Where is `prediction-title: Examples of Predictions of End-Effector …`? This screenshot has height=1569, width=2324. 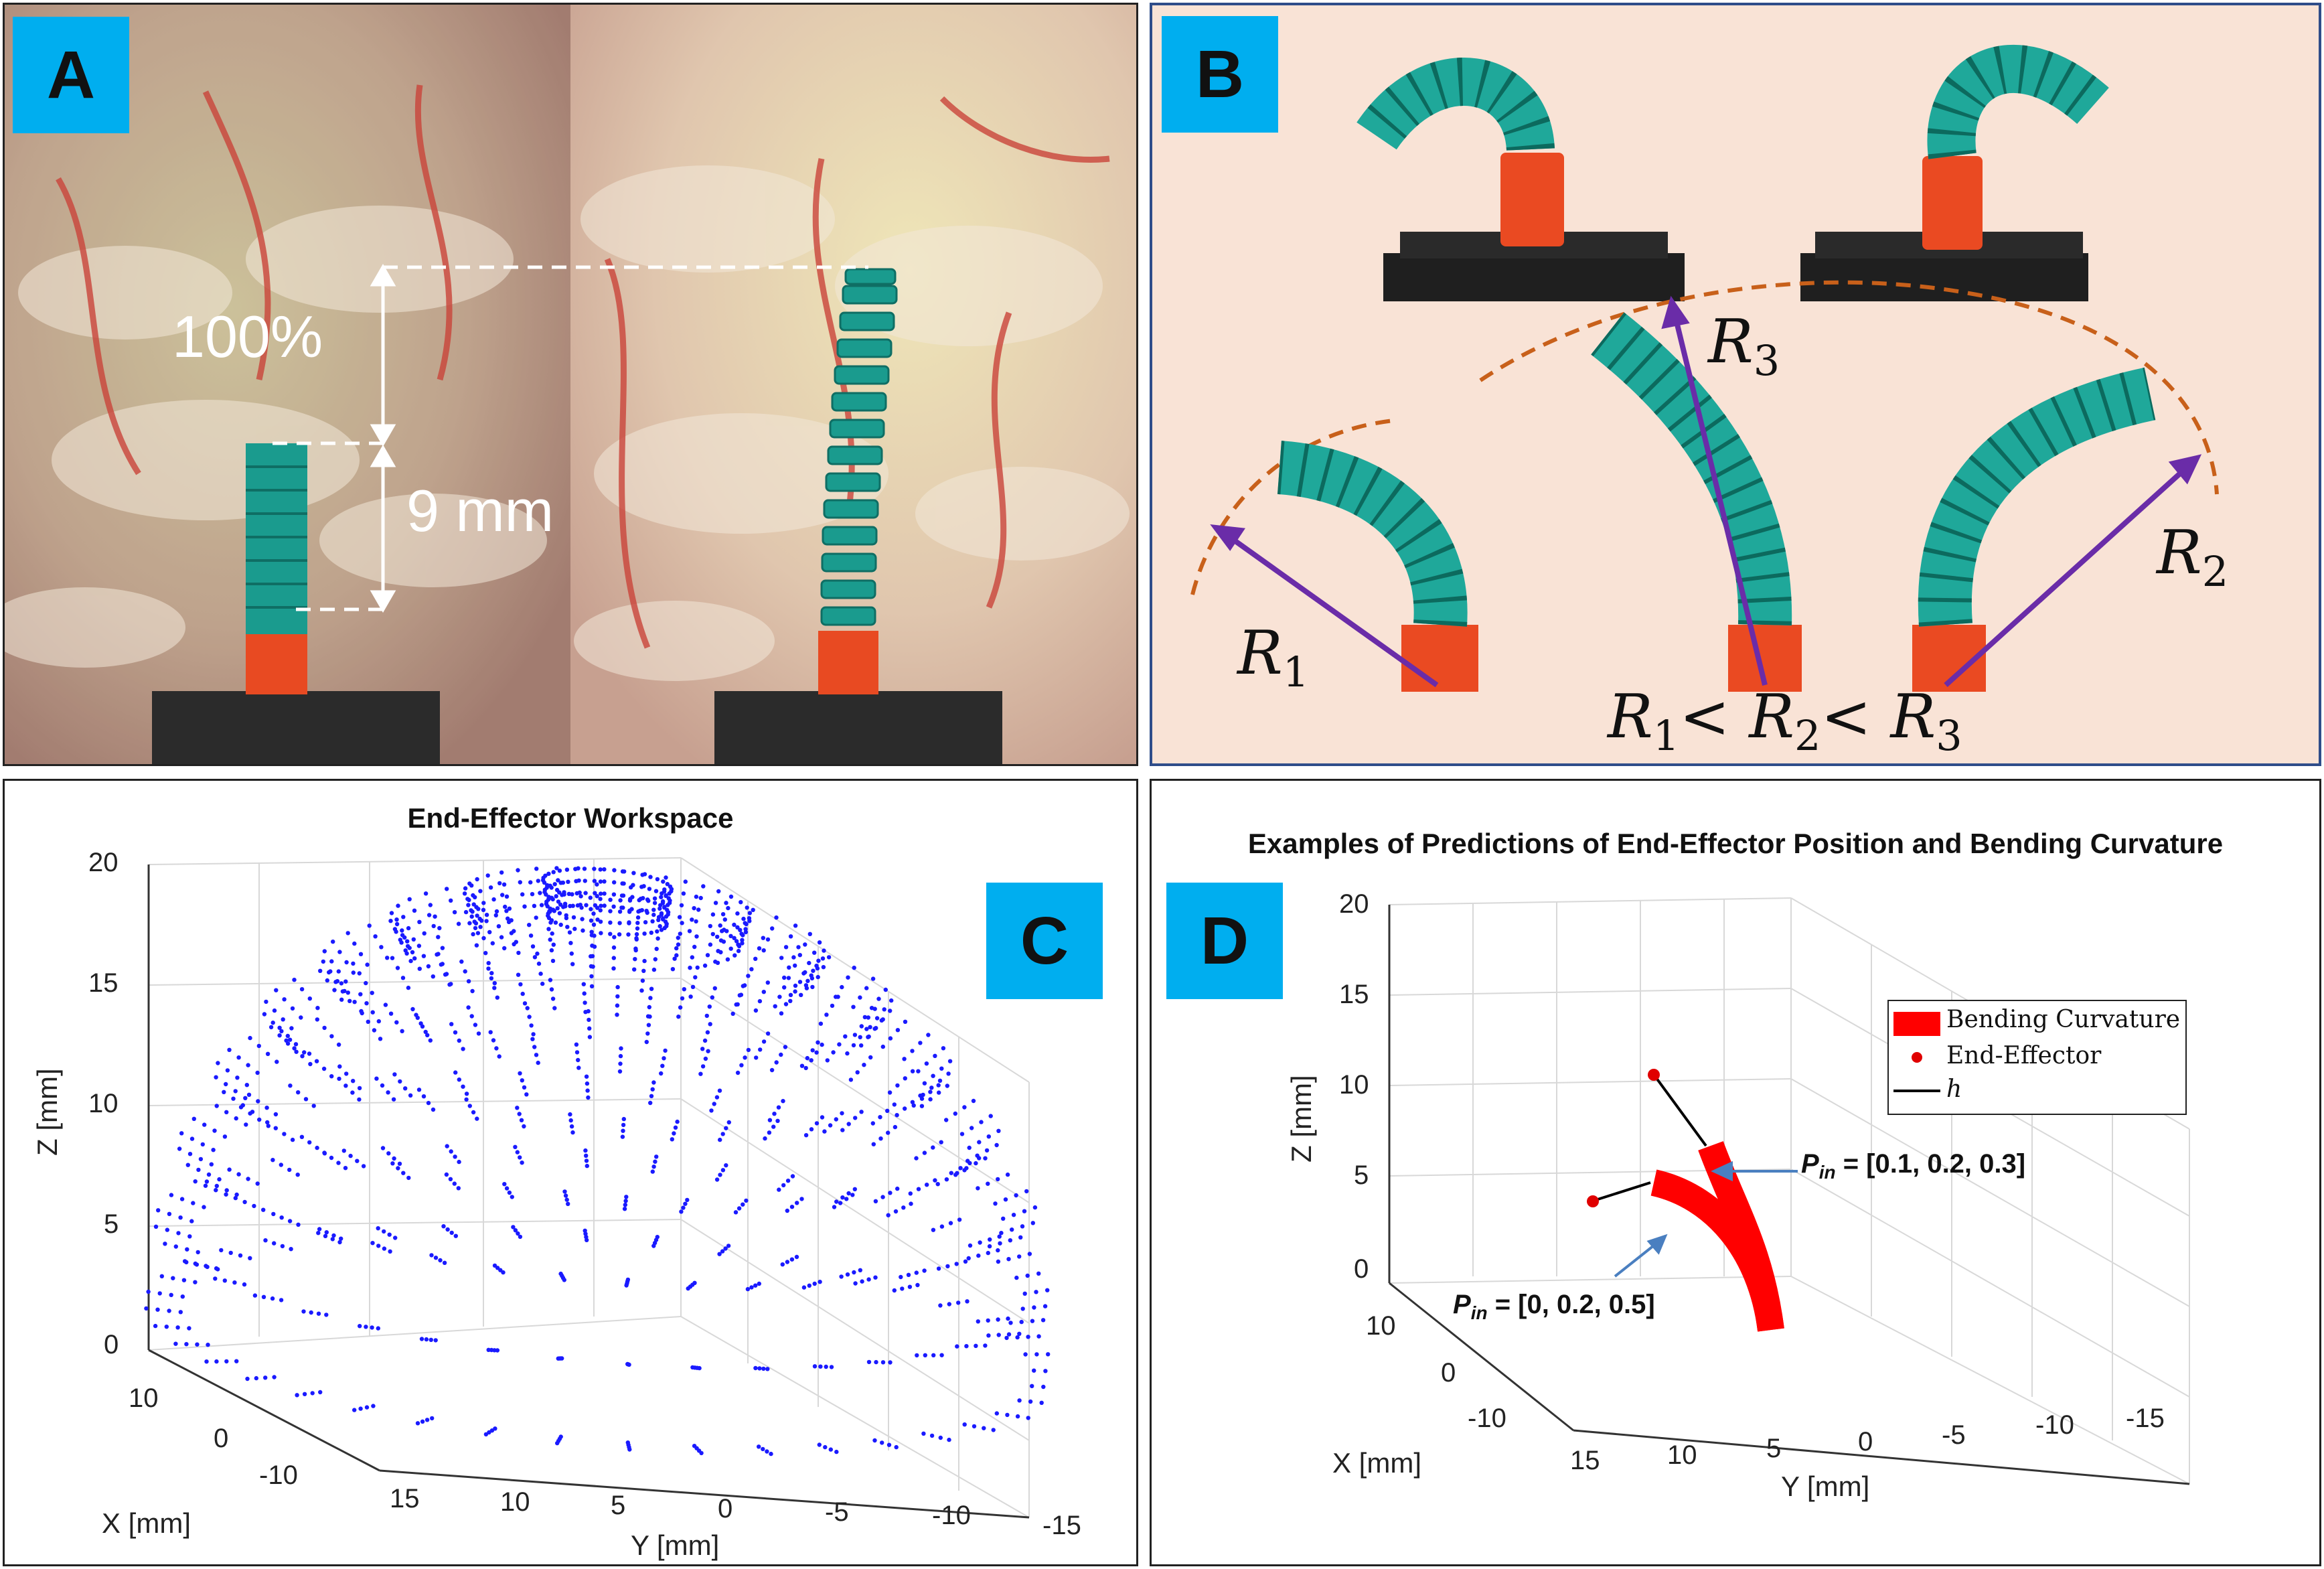 prediction-title: Examples of Predictions of End-Effector … is located at coordinates (1735, 843).